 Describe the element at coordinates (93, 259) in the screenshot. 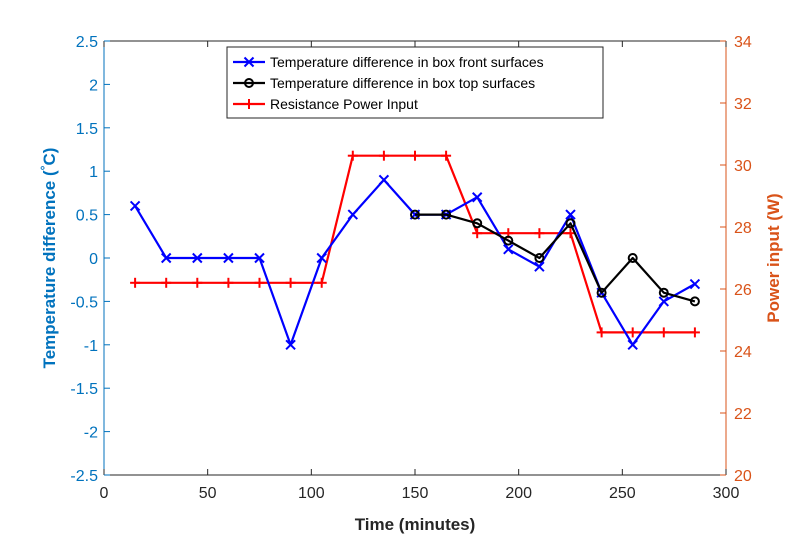

I see `y-left-tick-label-5: 0` at that location.